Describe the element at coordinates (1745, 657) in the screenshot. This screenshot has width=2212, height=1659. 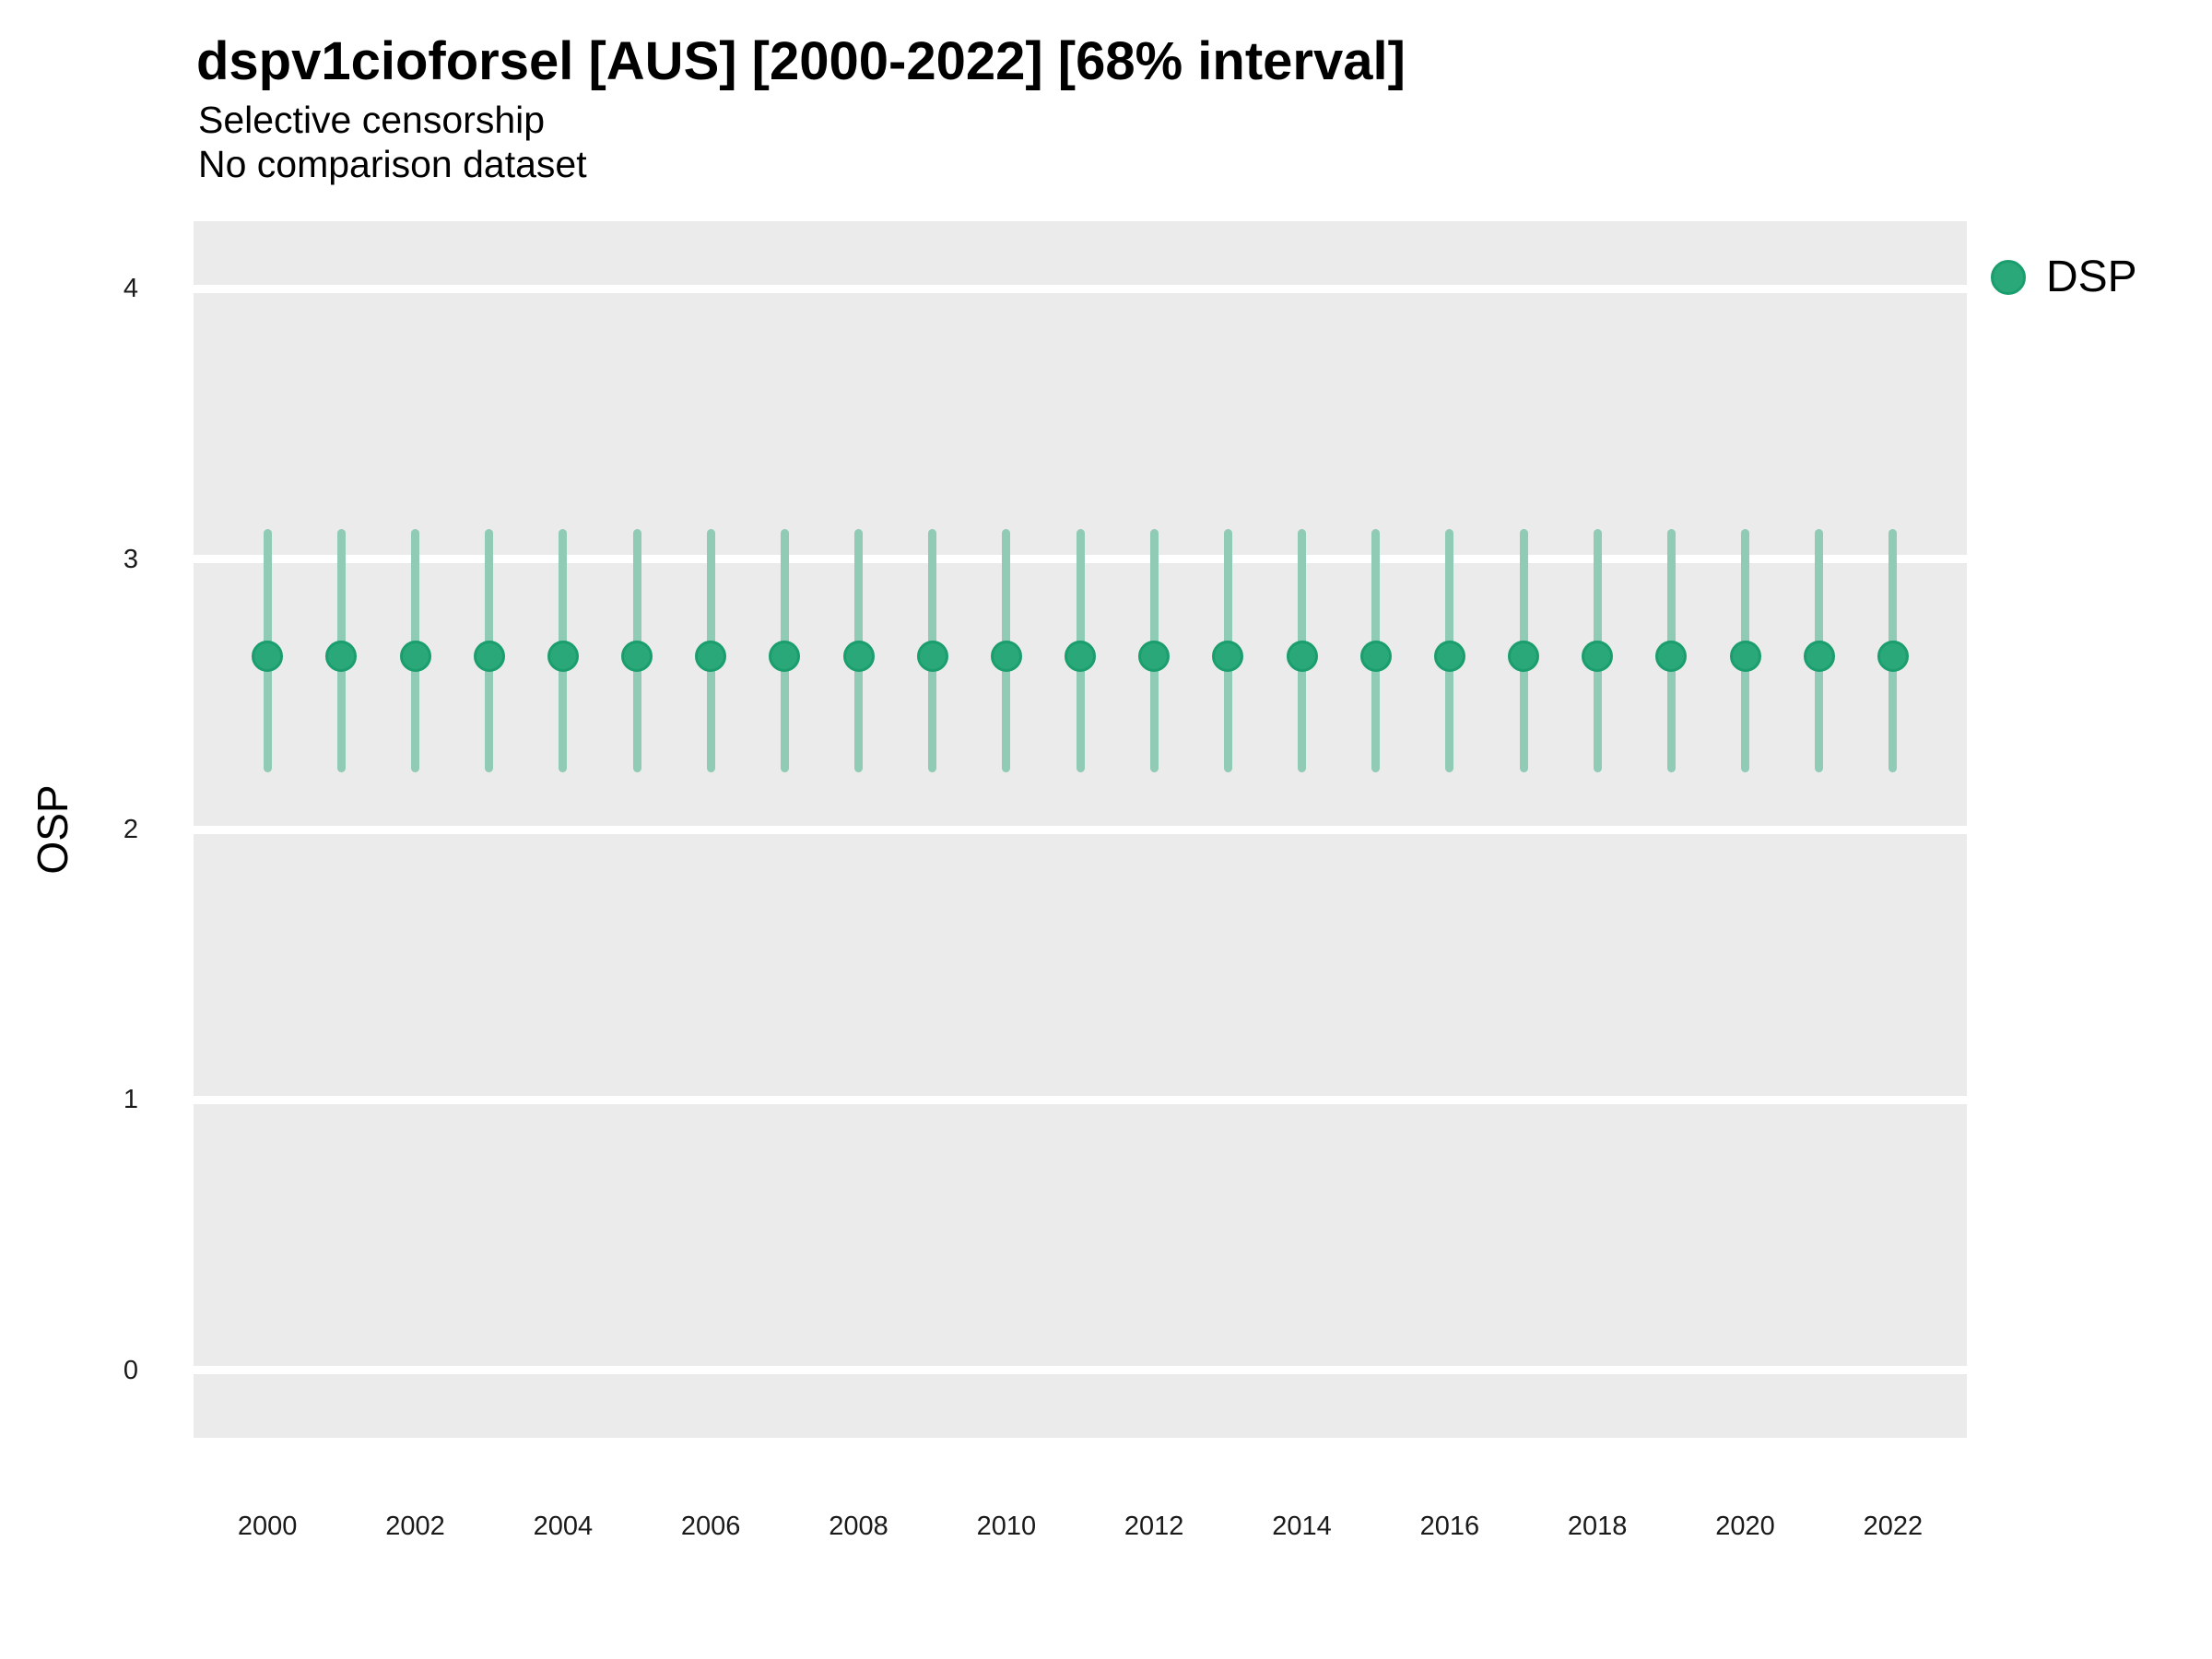
I see `point-2020` at that location.